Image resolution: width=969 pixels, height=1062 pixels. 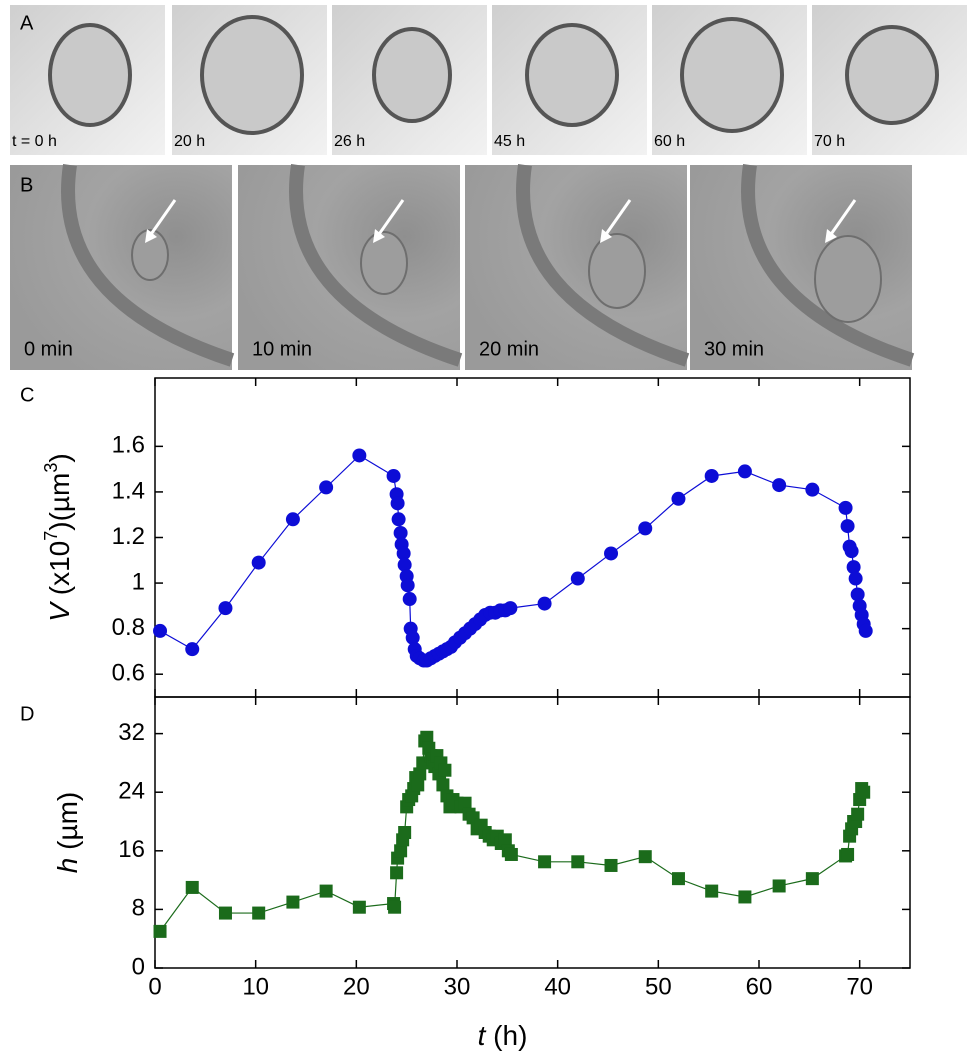 I want to click on panel-label: D, so click(x=27, y=714).